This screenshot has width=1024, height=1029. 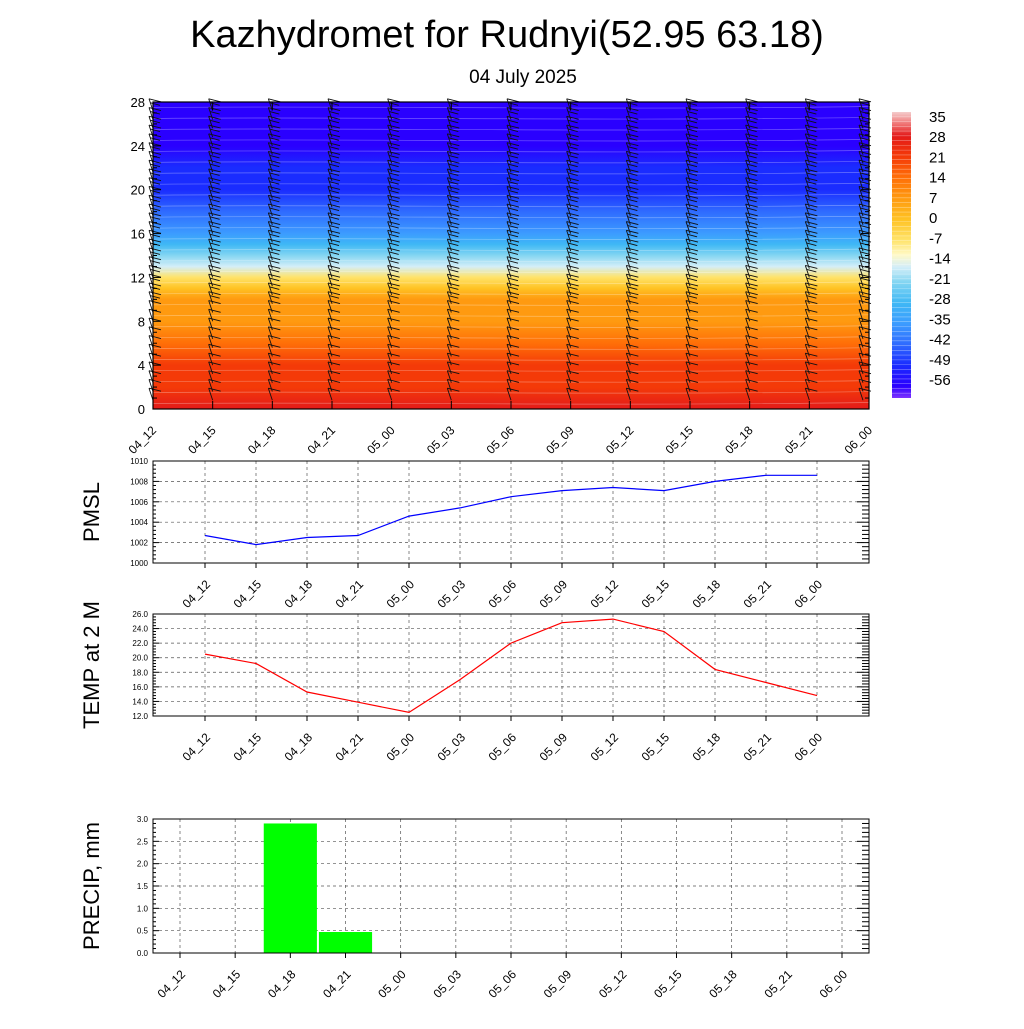 I want to click on ytick-label: 1004, so click(x=139, y=522).